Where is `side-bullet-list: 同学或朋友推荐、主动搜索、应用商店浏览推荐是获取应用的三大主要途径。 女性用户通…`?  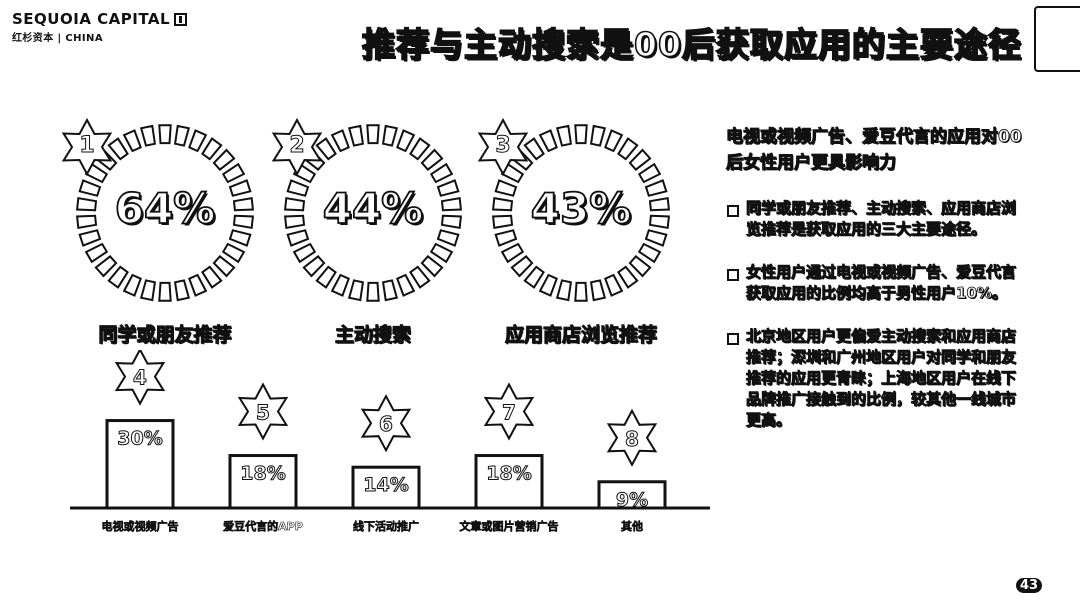
side-bullet-list: 同学或朋友推荐、主动搜索、应用商店浏览推荐是获取应用的三大主要途径。 女性用户通… is located at coordinates (874, 325).